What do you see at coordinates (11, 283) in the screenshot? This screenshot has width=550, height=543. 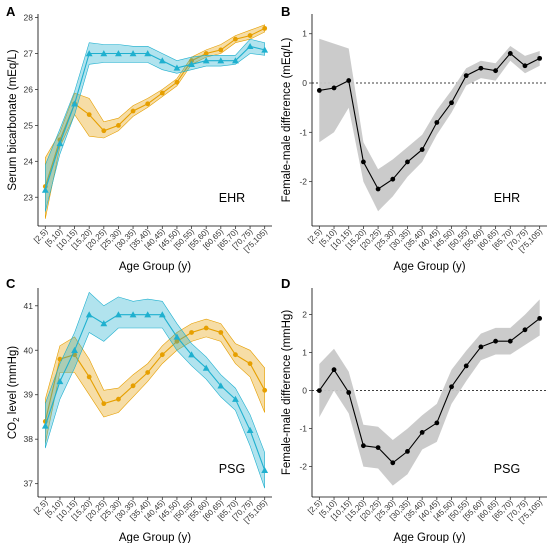 I see `panel-letter: C` at bounding box center [11, 283].